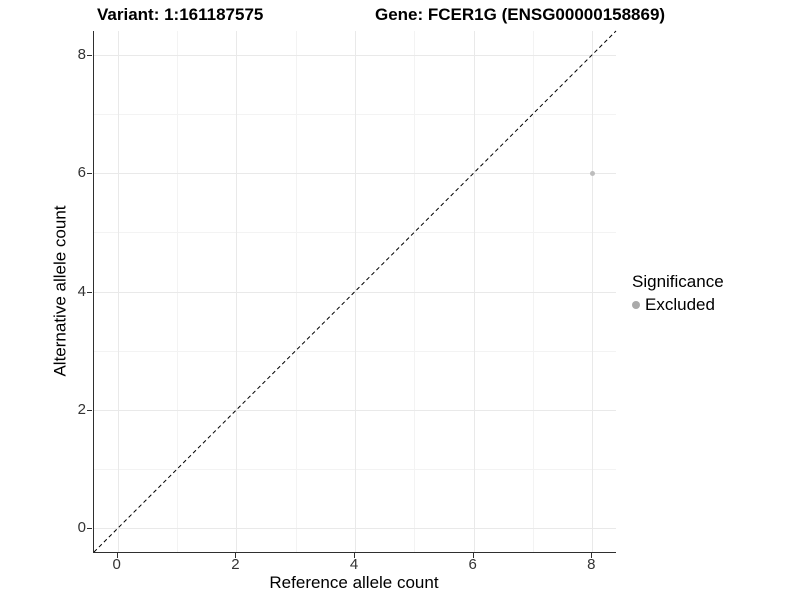 This screenshot has width=800, height=600. Describe the element at coordinates (678, 293) in the screenshot. I see `legend: Significance Excluded` at that location.